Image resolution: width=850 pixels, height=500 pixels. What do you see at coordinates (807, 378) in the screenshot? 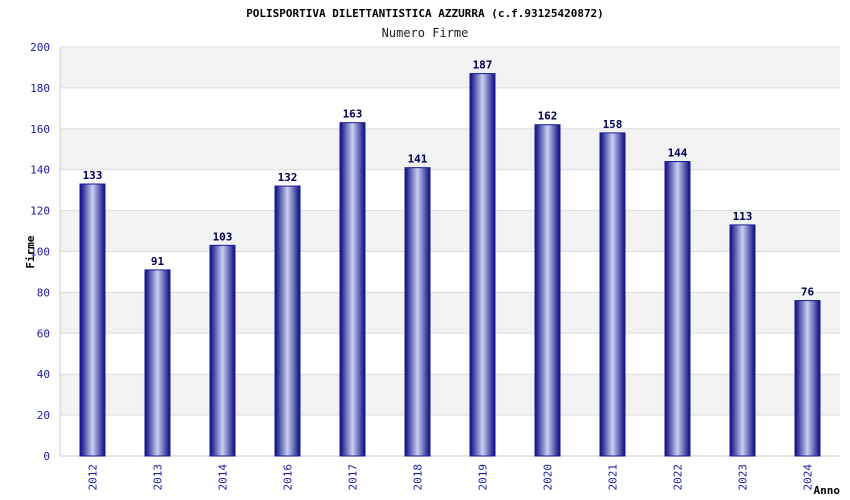
I see `bar-2024` at bounding box center [807, 378].